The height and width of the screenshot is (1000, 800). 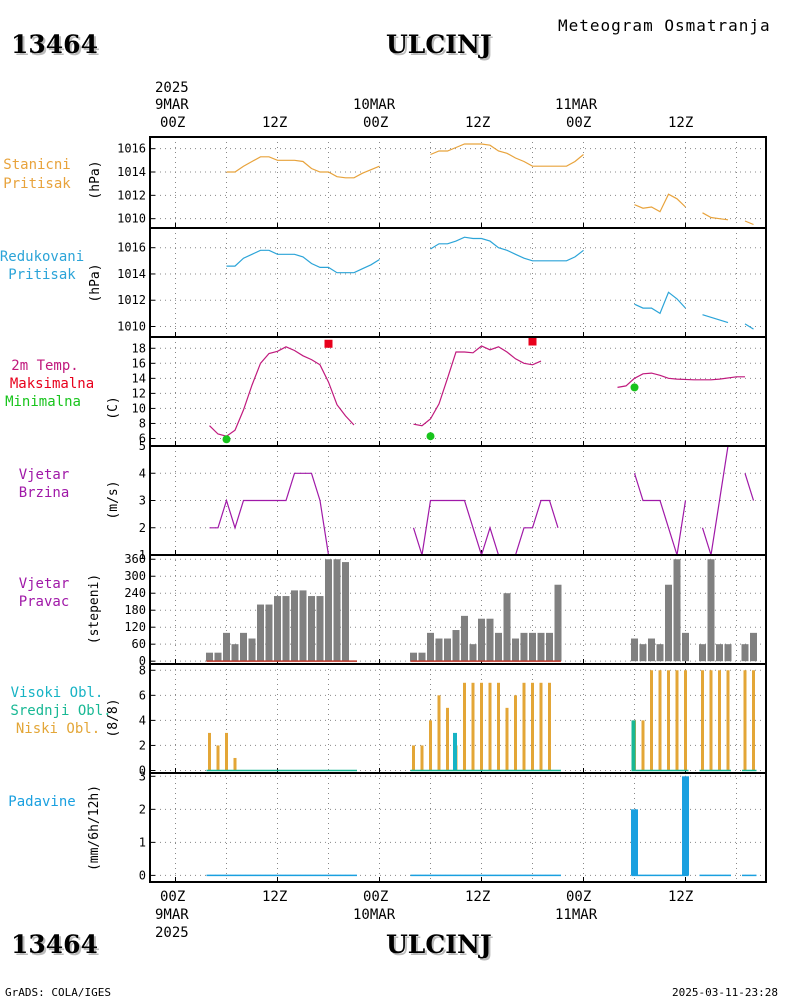 What do you see at coordinates (44, 584) in the screenshot?
I see `panel5-label1: Vjetar` at bounding box center [44, 584].